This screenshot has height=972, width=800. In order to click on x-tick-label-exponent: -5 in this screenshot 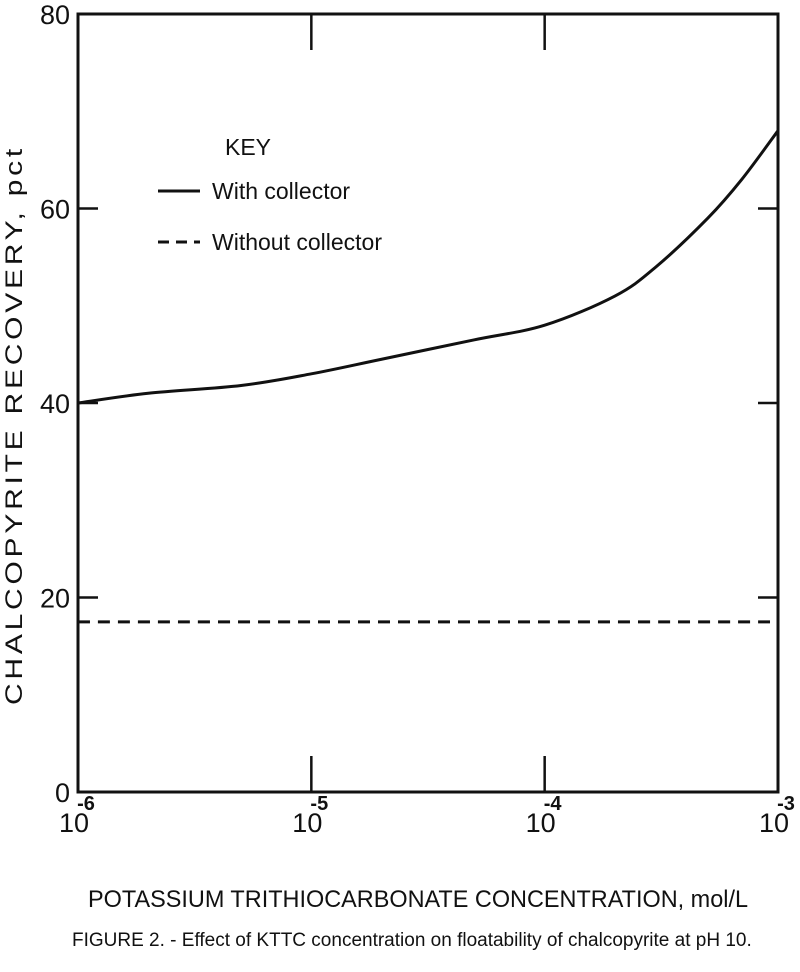, I will do `click(319, 804)`.